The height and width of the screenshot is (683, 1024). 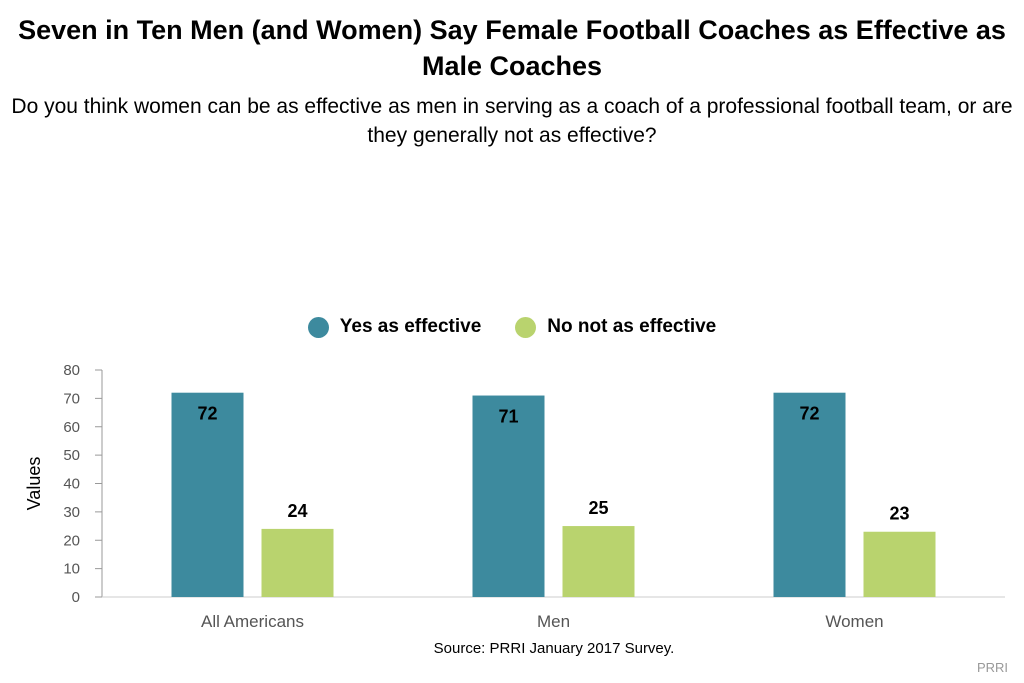 What do you see at coordinates (508, 417) in the screenshot?
I see `data-label: 71` at bounding box center [508, 417].